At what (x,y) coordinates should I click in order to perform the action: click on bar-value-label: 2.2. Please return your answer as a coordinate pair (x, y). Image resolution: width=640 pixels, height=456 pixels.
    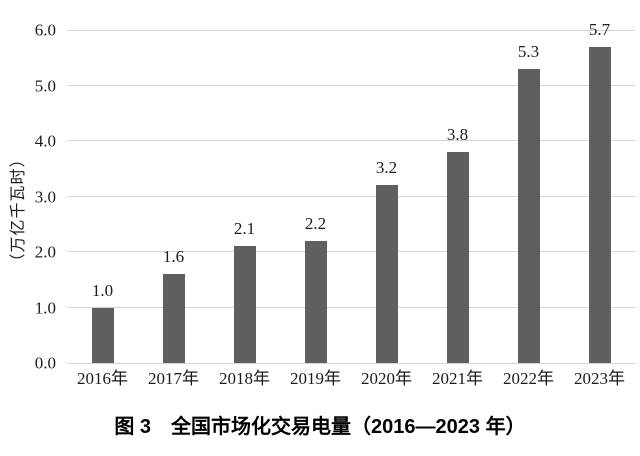
    Looking at the image, I should click on (315, 223).